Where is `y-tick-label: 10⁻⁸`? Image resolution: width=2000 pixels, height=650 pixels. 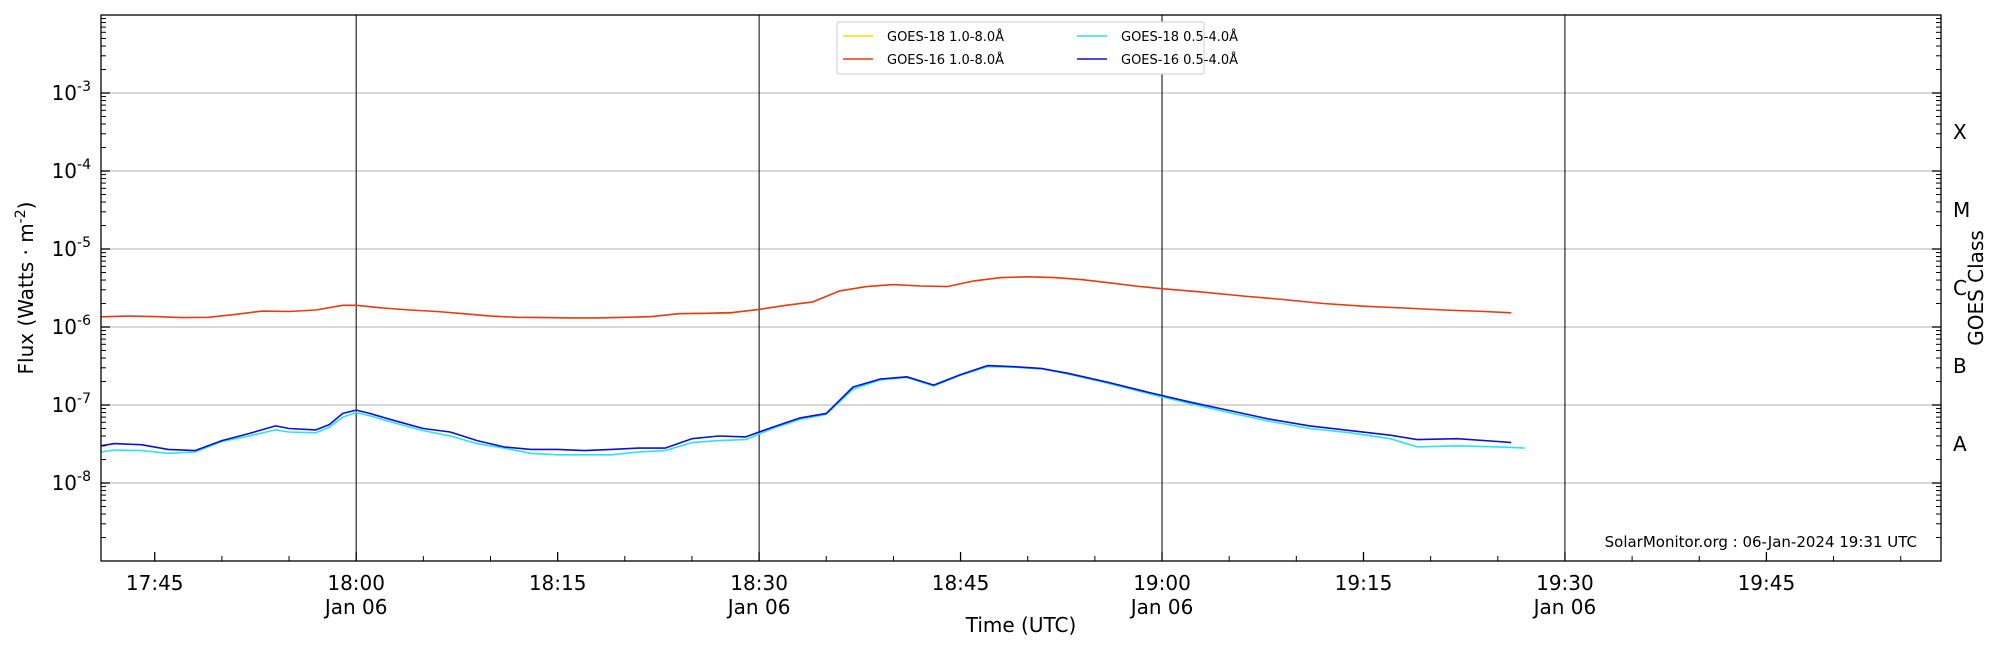 y-tick-label: 10⁻⁸ is located at coordinates (71, 482).